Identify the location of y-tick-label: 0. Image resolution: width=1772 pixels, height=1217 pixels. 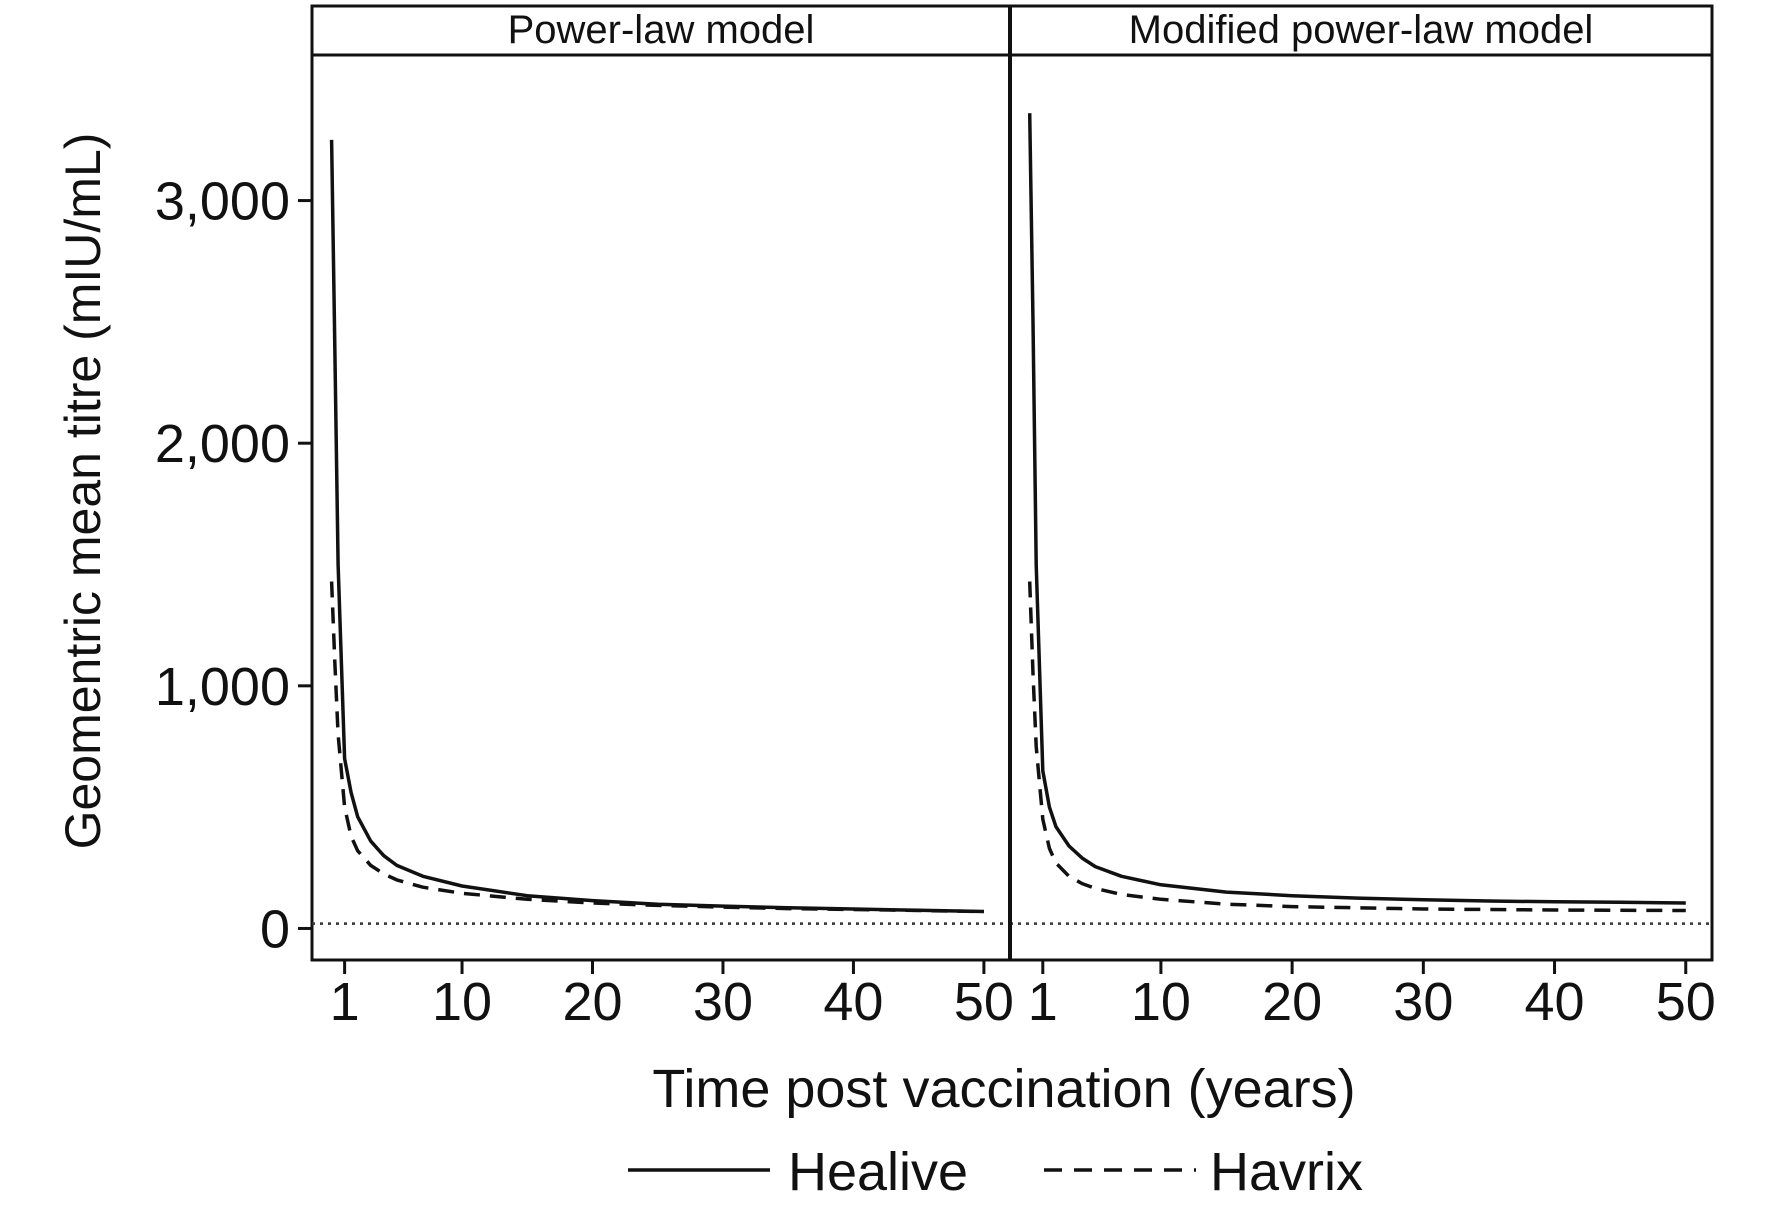
(275, 929).